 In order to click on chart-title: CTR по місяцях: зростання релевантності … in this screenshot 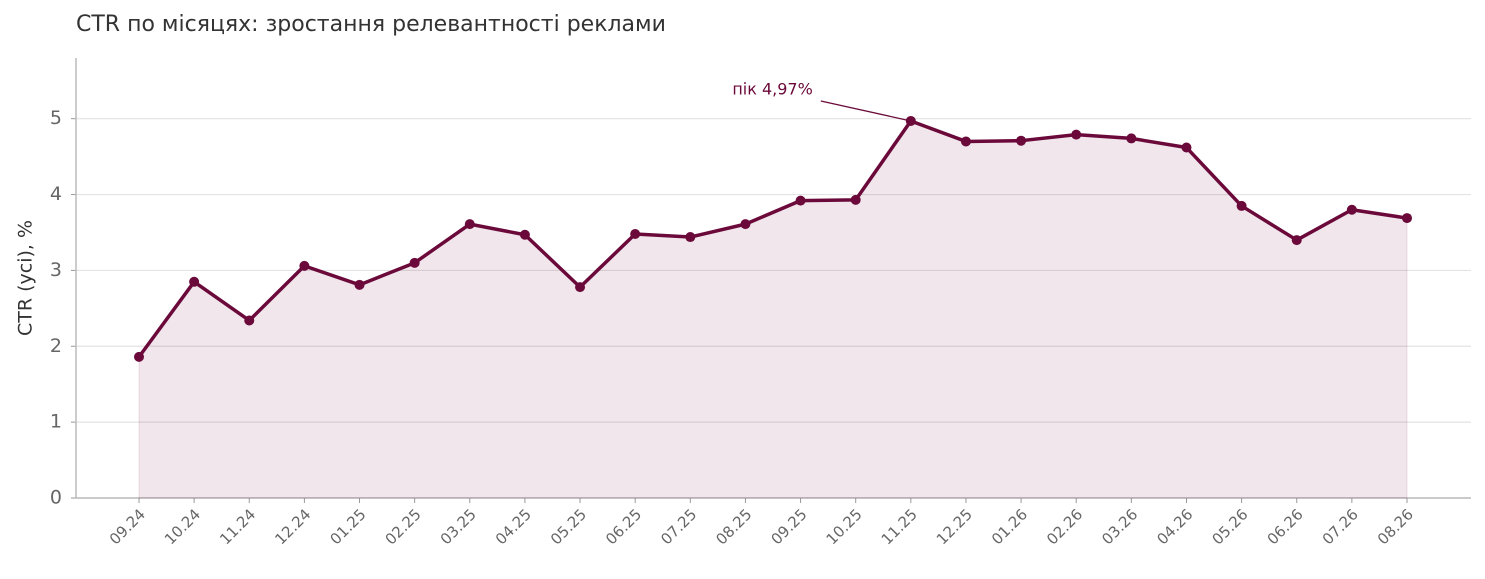, I will do `click(371, 24)`.